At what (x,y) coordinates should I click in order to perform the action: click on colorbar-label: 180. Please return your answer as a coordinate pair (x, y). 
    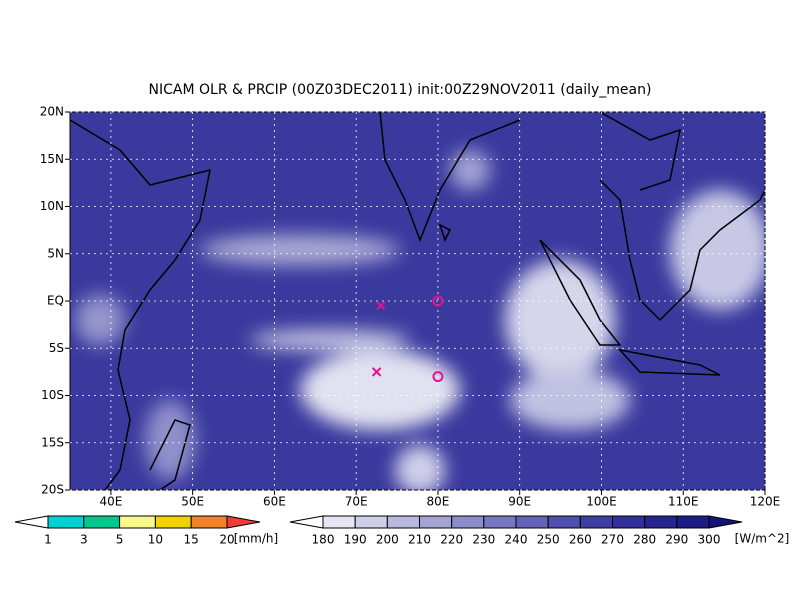
    Looking at the image, I should click on (323, 540).